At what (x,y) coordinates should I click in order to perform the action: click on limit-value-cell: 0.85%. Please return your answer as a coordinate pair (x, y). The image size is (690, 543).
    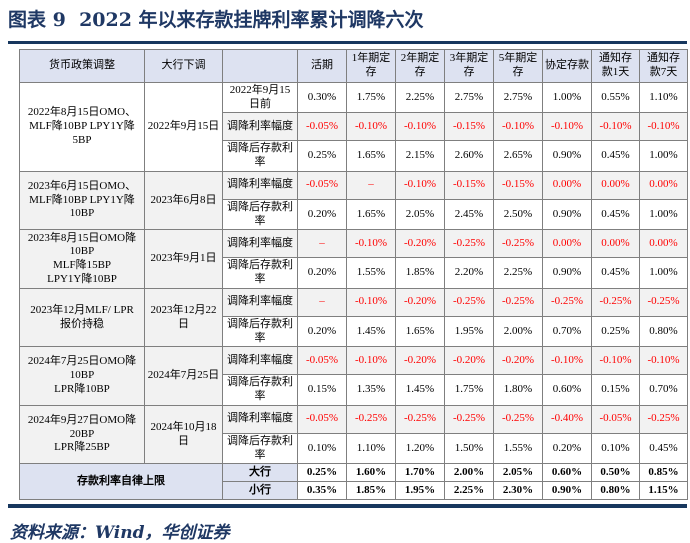
    Looking at the image, I should click on (663, 473).